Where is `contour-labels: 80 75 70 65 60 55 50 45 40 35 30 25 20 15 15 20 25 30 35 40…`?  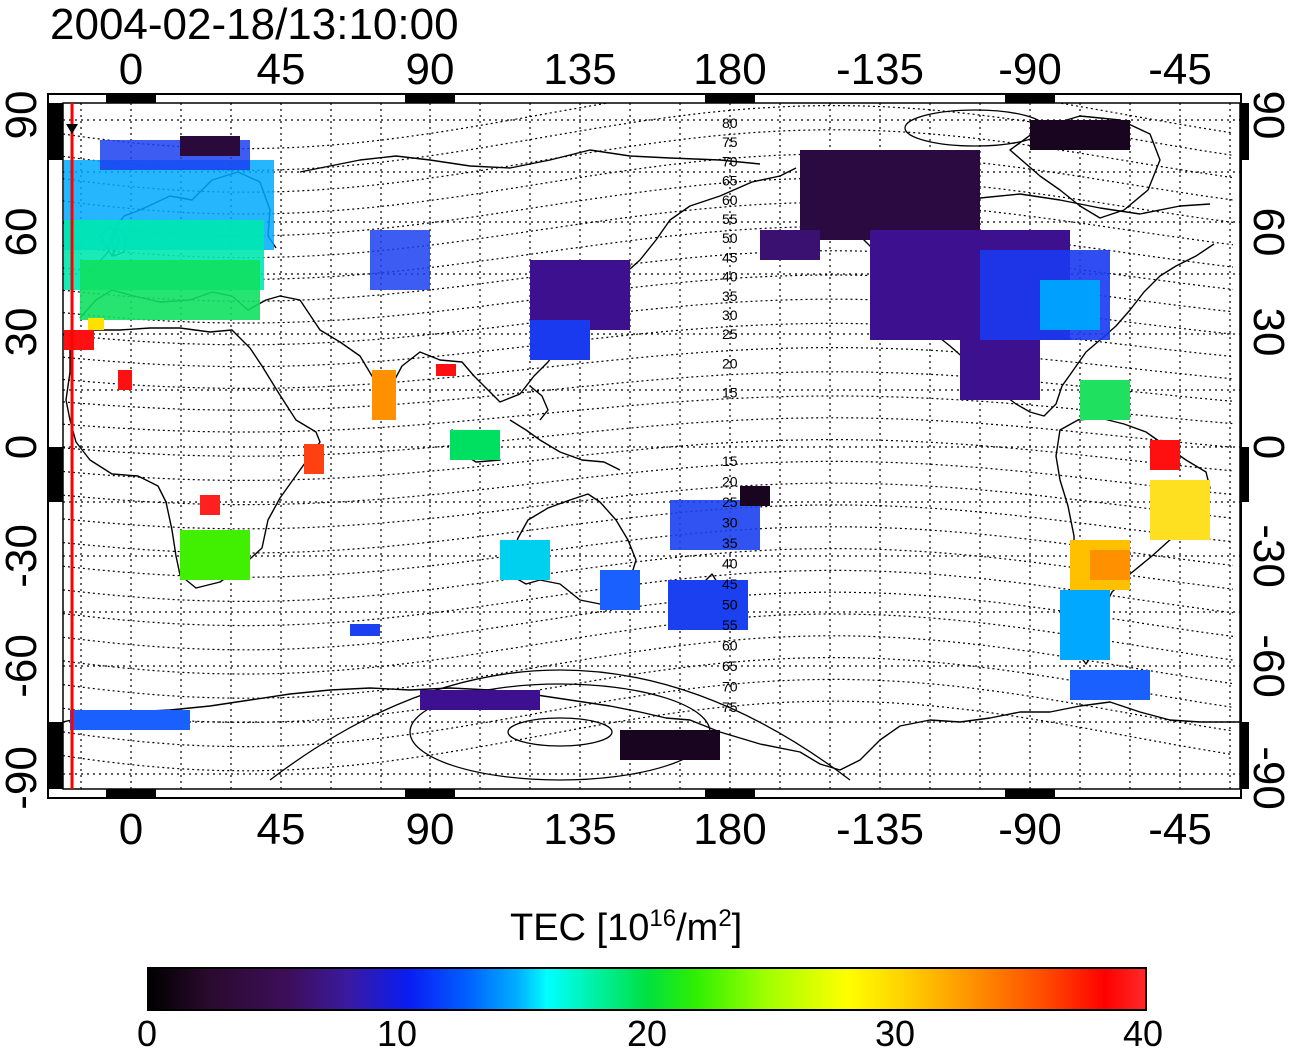 contour-labels: 80 75 70 65 60 55 50 45 40 35 30 25 20 15 15 20 25 30 35 40… is located at coordinates (730, 415).